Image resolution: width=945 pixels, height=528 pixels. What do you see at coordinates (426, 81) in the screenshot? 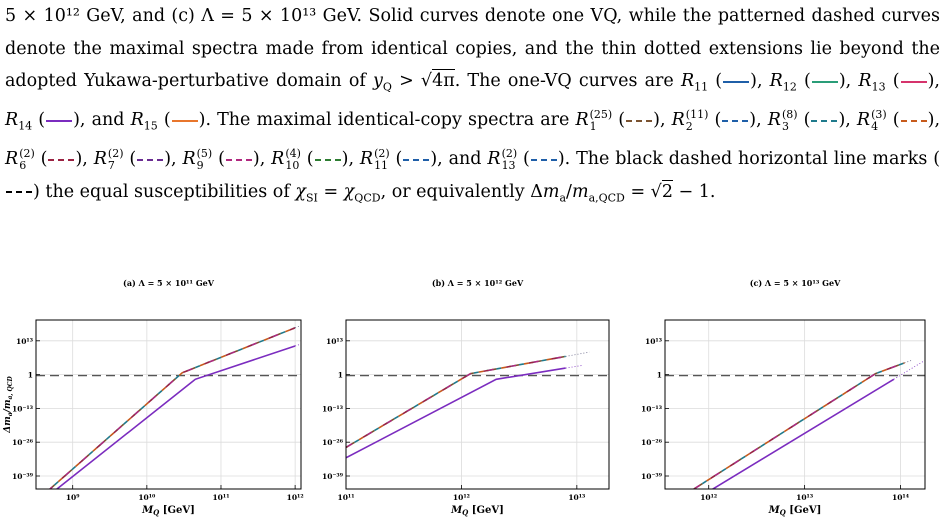
I see `sqrt-4pi-radical: √` at bounding box center [426, 81].